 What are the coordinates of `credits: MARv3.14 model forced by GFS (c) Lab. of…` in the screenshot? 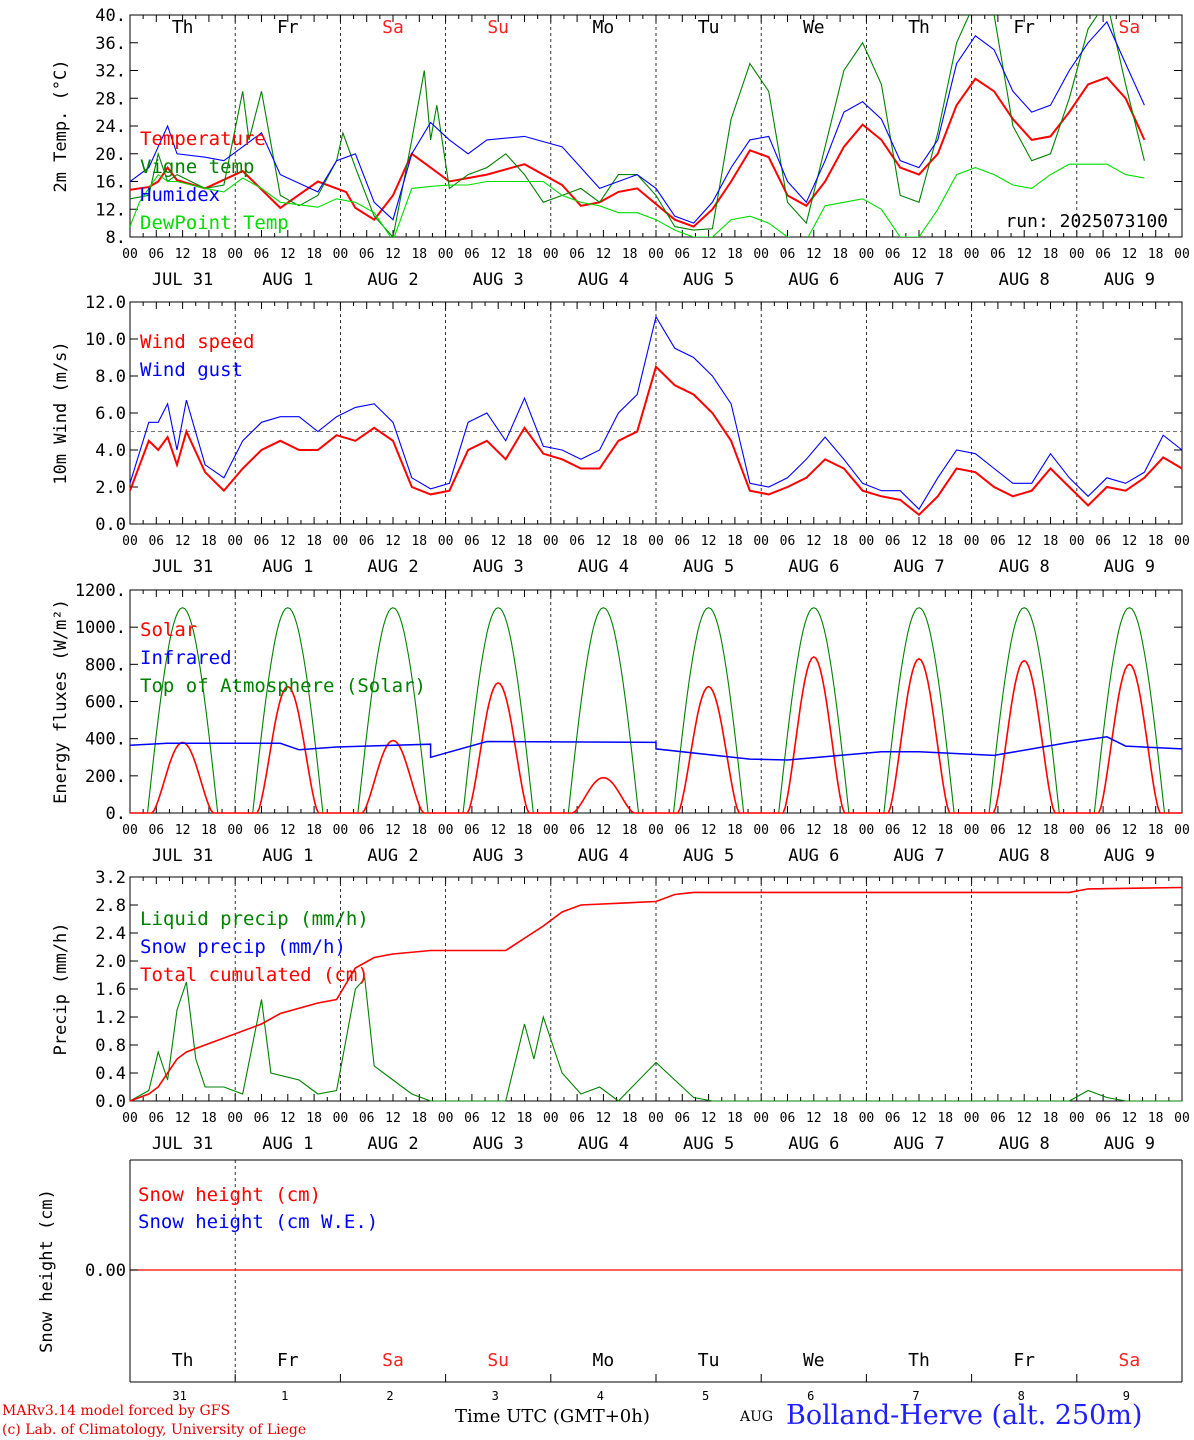 It's located at (154, 1421).